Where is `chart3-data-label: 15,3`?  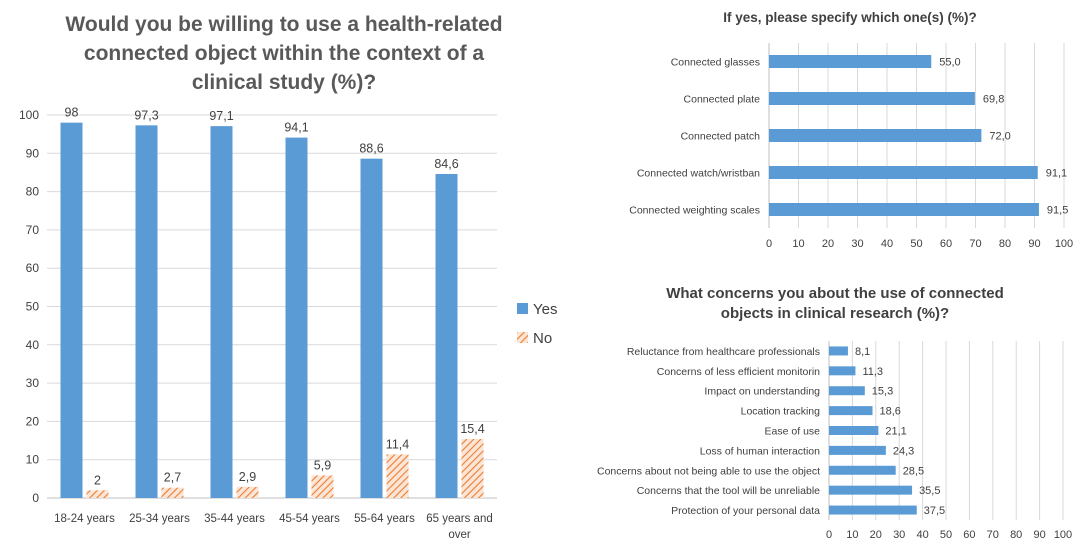
chart3-data-label: 15,3 is located at coordinates (882, 392).